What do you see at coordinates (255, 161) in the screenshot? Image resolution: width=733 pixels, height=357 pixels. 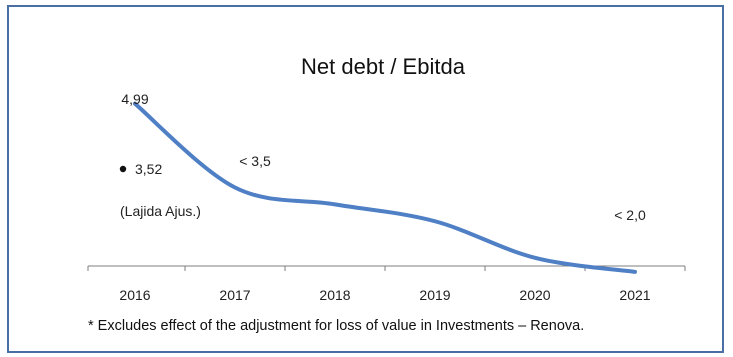 I see `data-label: < 3,5` at bounding box center [255, 161].